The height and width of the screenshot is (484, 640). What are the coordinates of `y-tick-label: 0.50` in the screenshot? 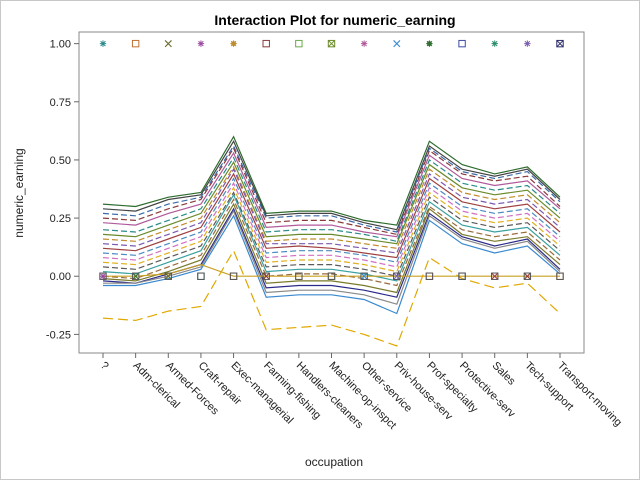 It's located at (60, 161).